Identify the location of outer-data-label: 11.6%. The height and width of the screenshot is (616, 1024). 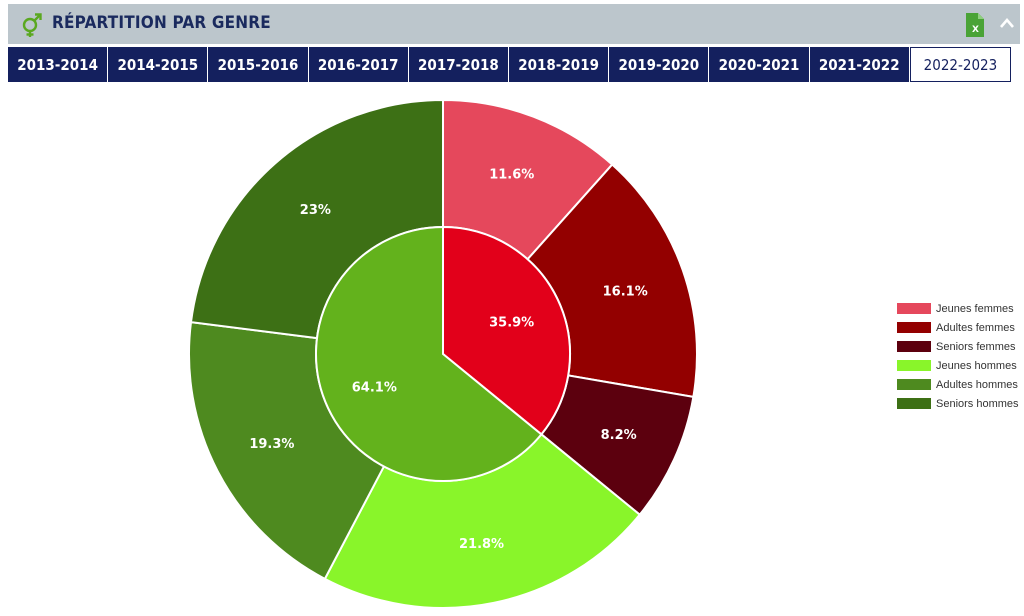
(511, 175).